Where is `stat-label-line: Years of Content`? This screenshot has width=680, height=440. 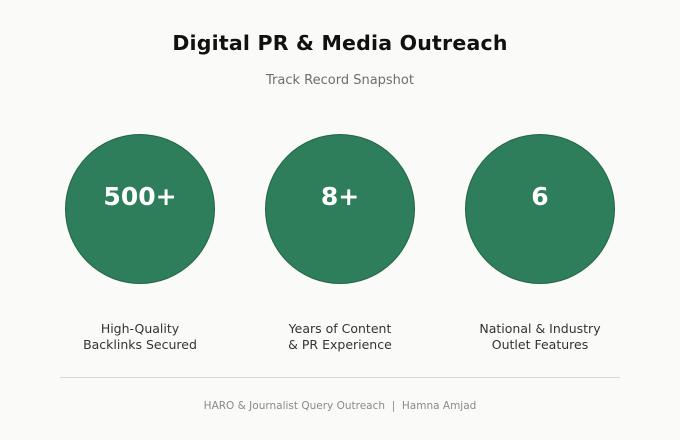 stat-label-line: Years of Content is located at coordinates (340, 328).